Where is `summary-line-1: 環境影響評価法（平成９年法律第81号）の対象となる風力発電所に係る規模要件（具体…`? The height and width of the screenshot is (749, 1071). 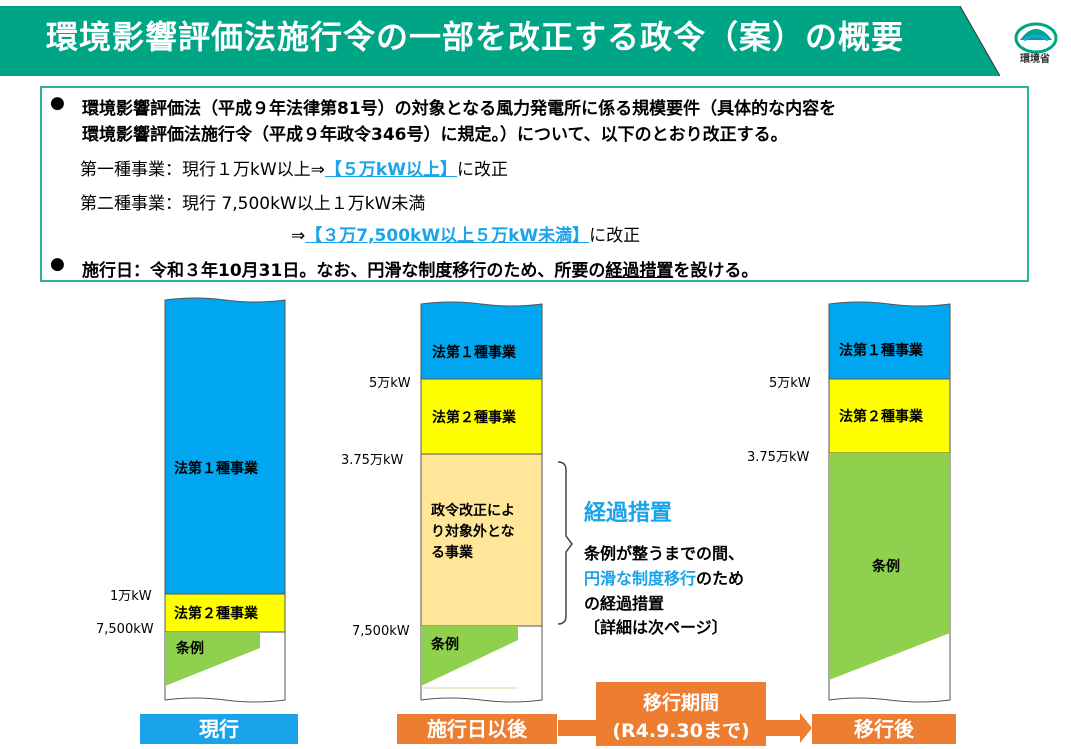 summary-line-1: 環境影響評価法（平成９年法律第81号）の対象となる風力発電所に係る規模要件（具体… is located at coordinates (459, 109).